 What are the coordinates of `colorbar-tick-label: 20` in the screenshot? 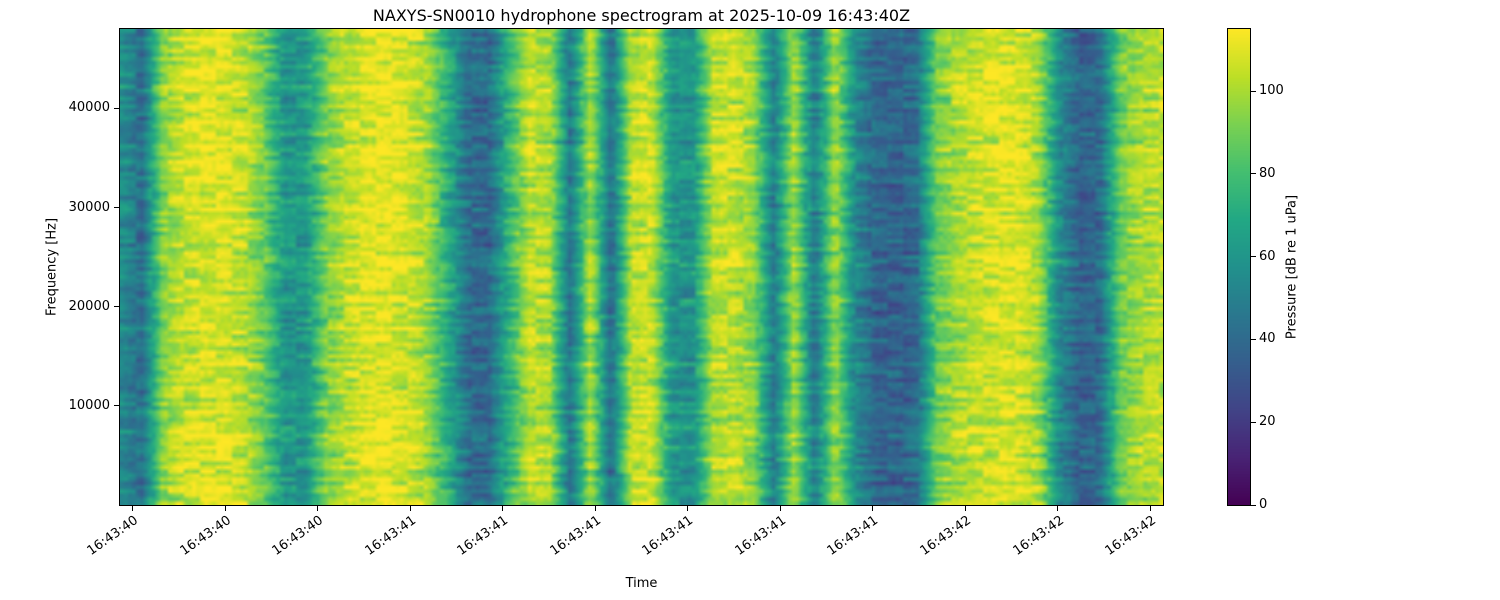 It's located at (1267, 422).